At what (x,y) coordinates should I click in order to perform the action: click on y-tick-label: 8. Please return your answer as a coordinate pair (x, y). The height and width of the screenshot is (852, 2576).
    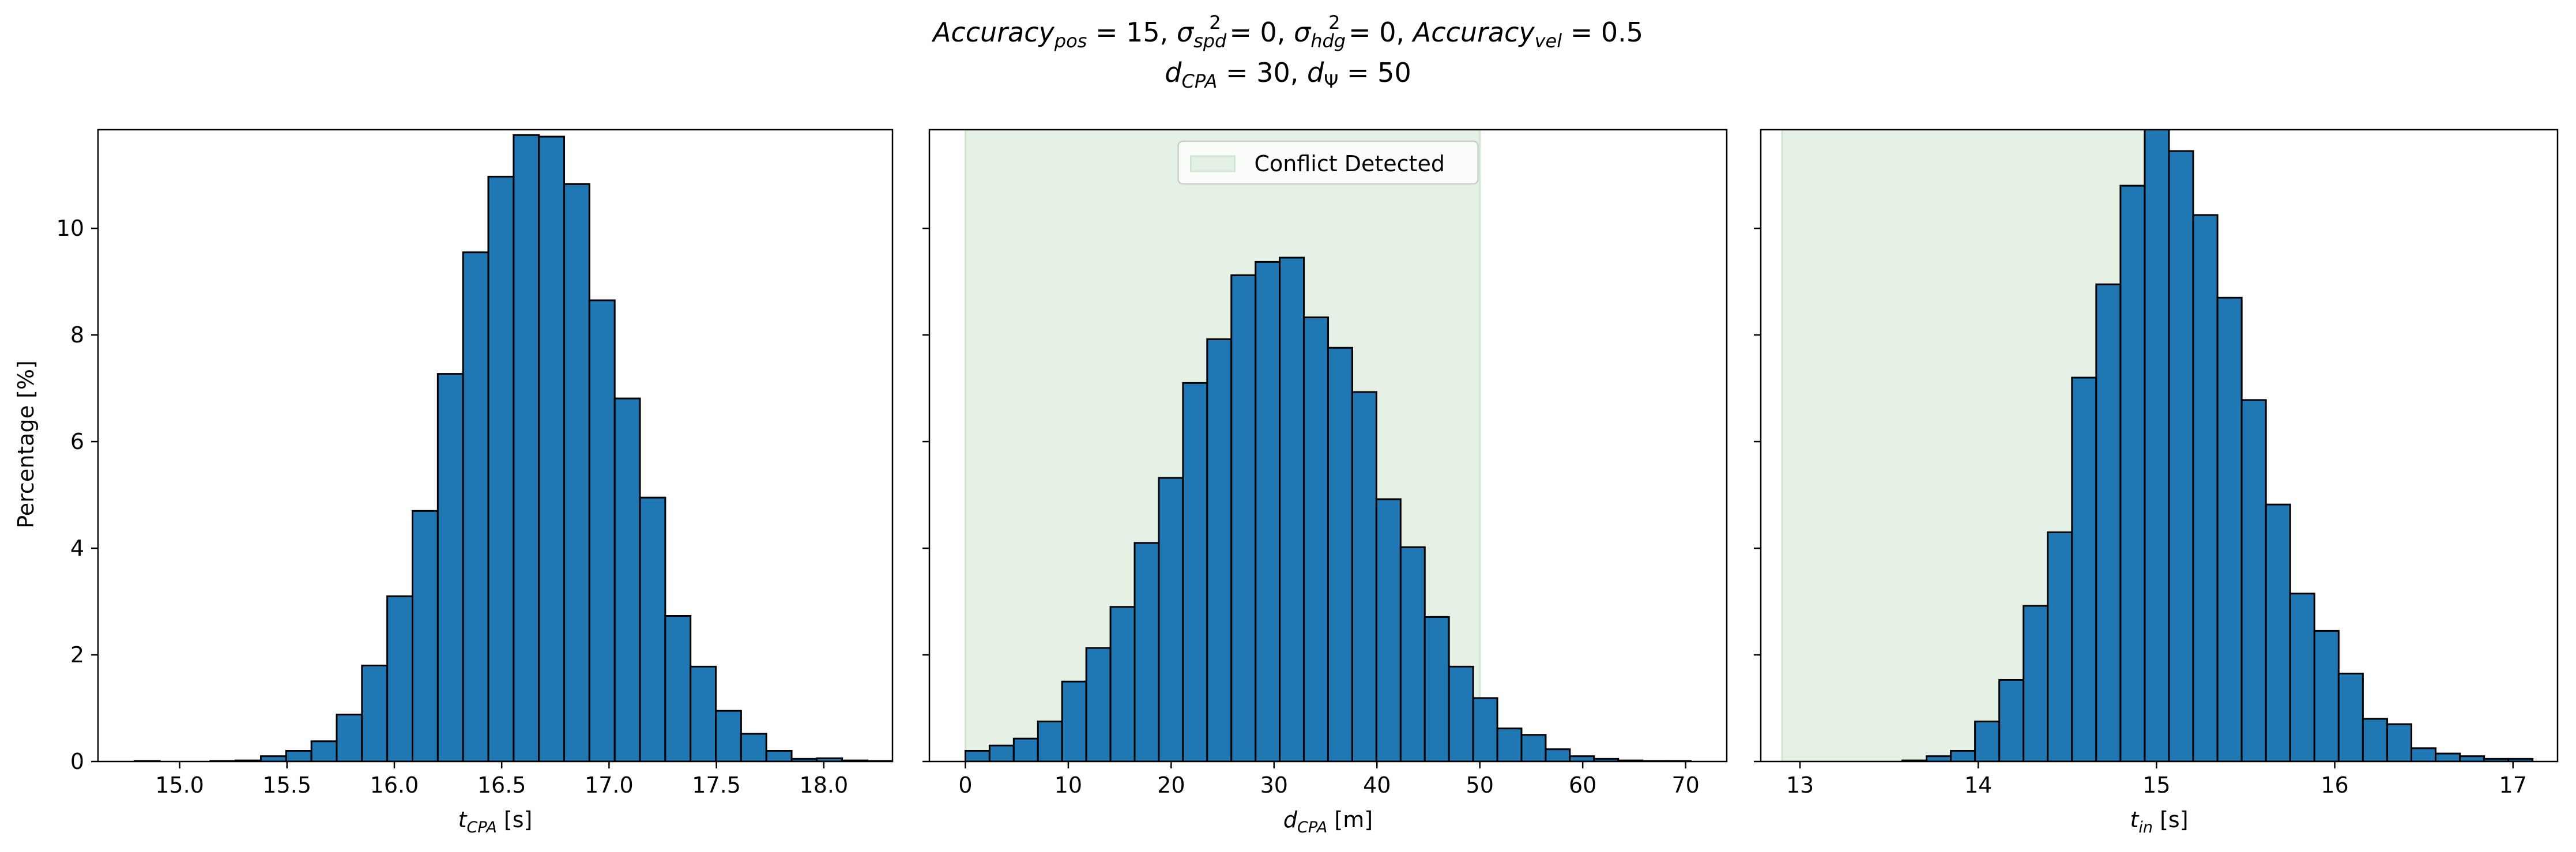
    Looking at the image, I should click on (77, 335).